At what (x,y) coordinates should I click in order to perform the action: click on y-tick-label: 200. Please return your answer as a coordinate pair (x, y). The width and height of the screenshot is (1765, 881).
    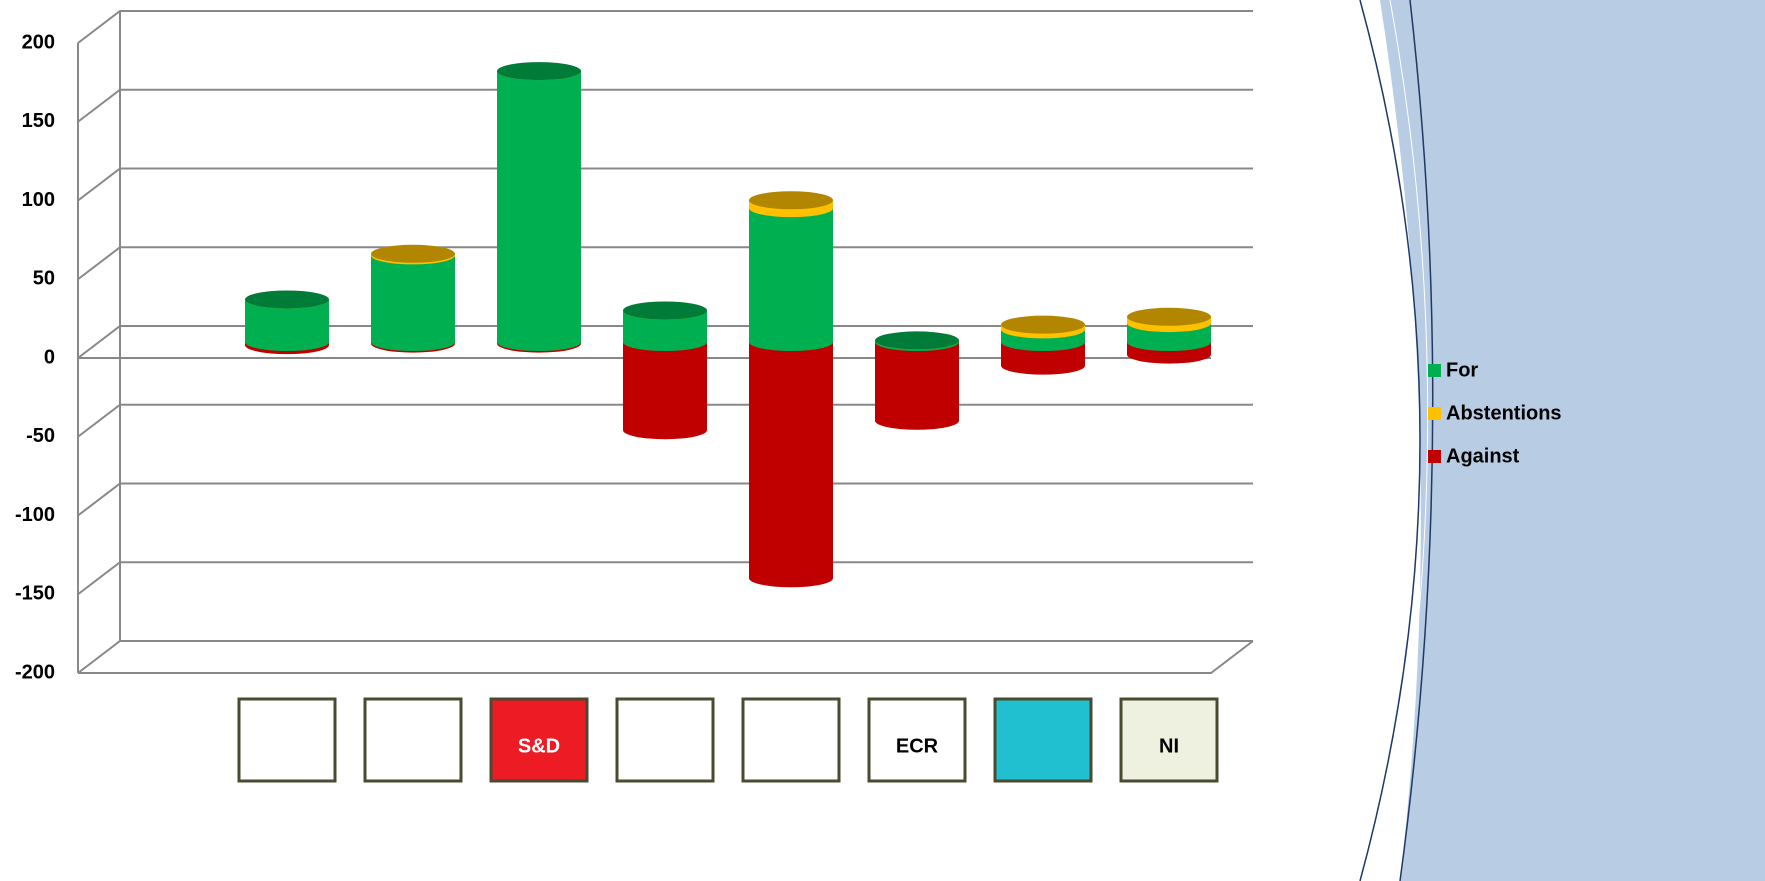
    Looking at the image, I should click on (38, 42).